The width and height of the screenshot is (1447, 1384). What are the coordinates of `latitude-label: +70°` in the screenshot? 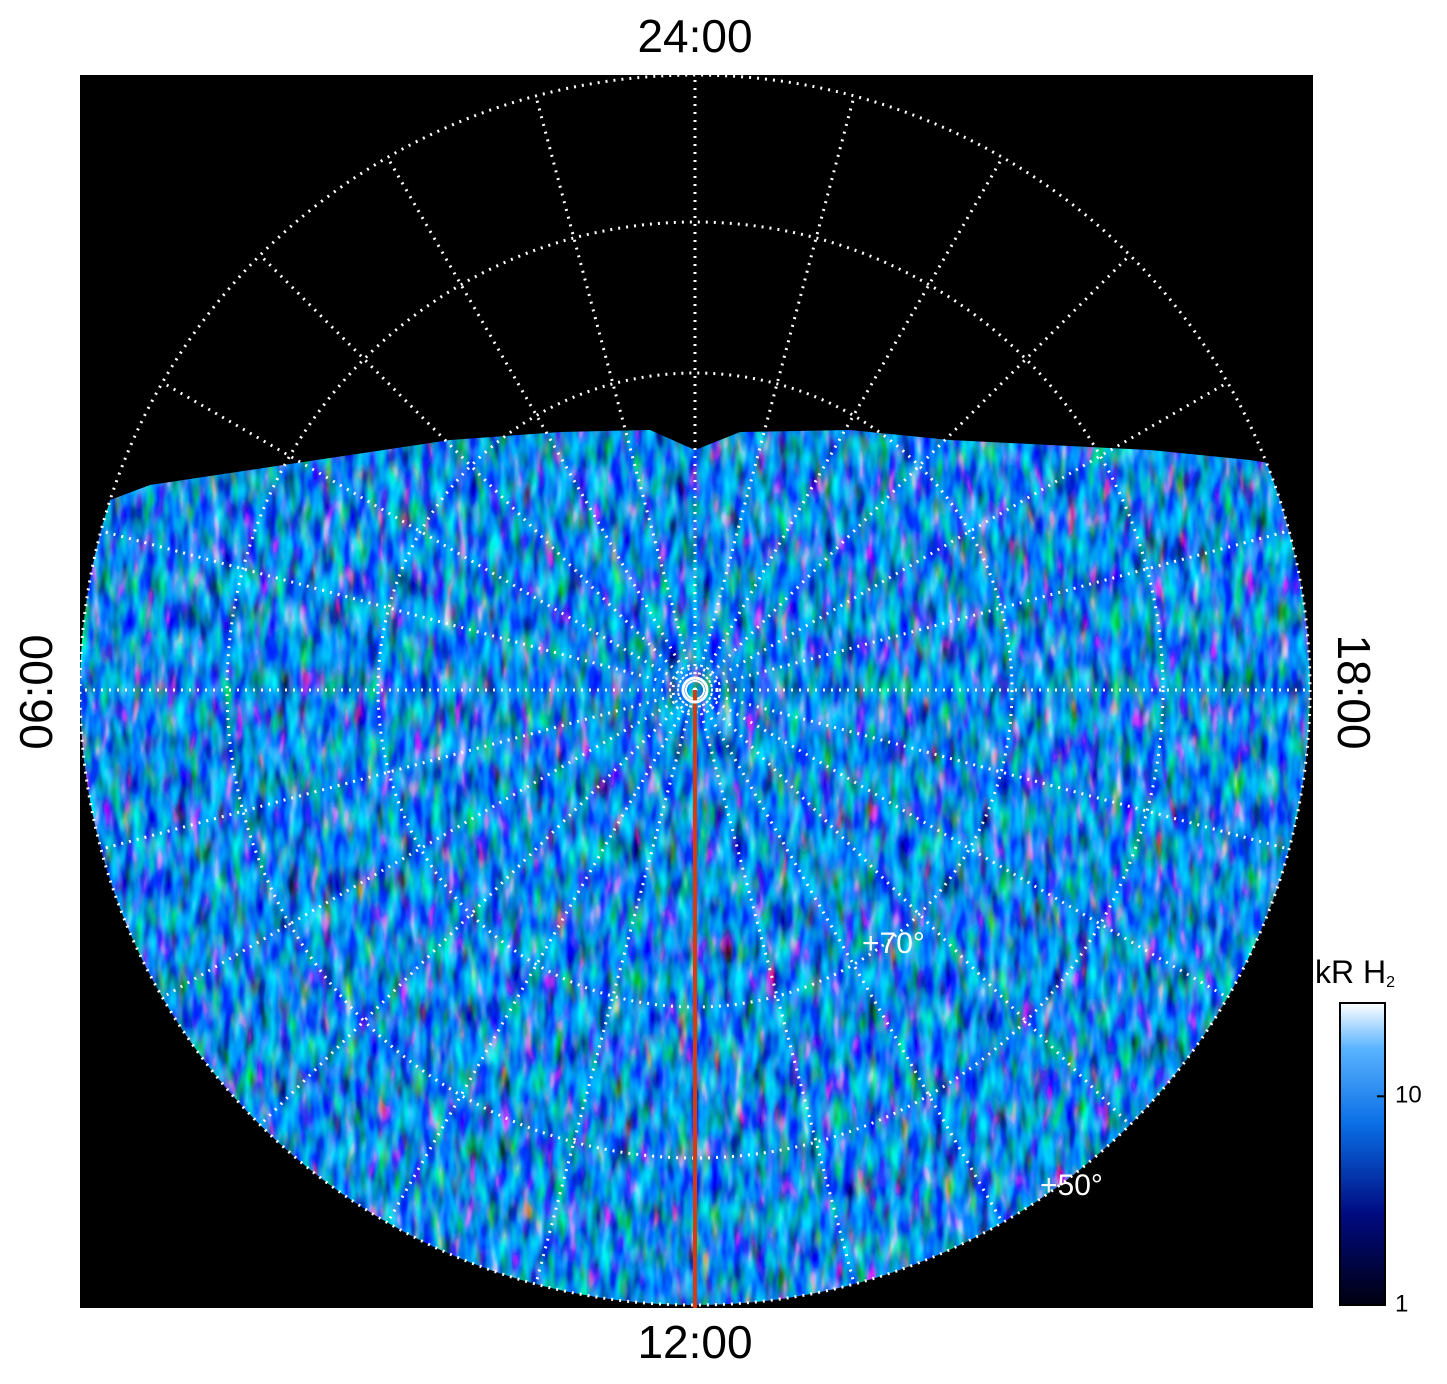 It's located at (893, 943).